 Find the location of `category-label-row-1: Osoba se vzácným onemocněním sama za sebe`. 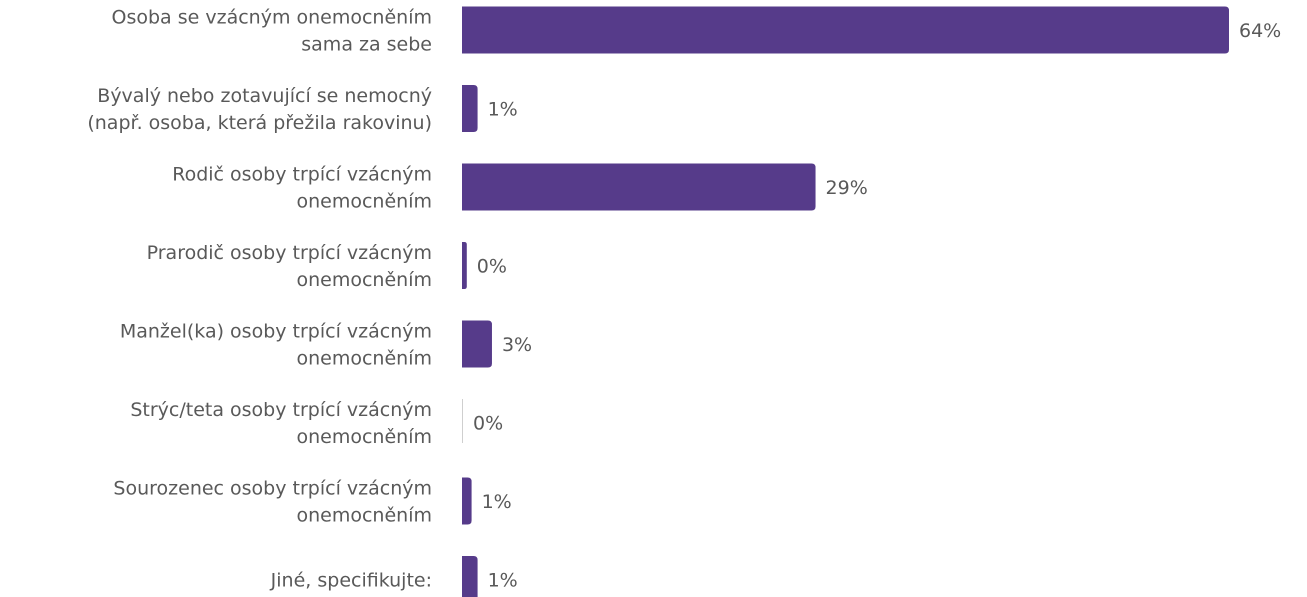

category-label-row-1: Osoba se vzácným onemocněním sama za sebe is located at coordinates (272, 31).